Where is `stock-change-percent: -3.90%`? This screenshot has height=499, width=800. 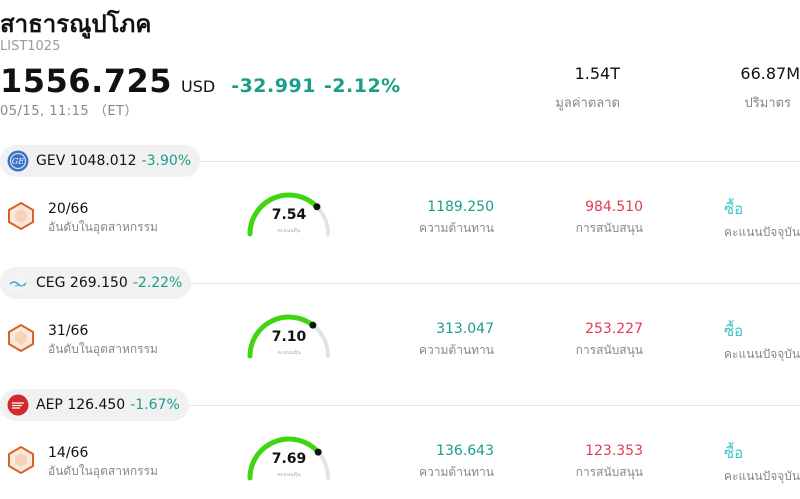
stock-change-percent: -3.90% is located at coordinates (166, 161).